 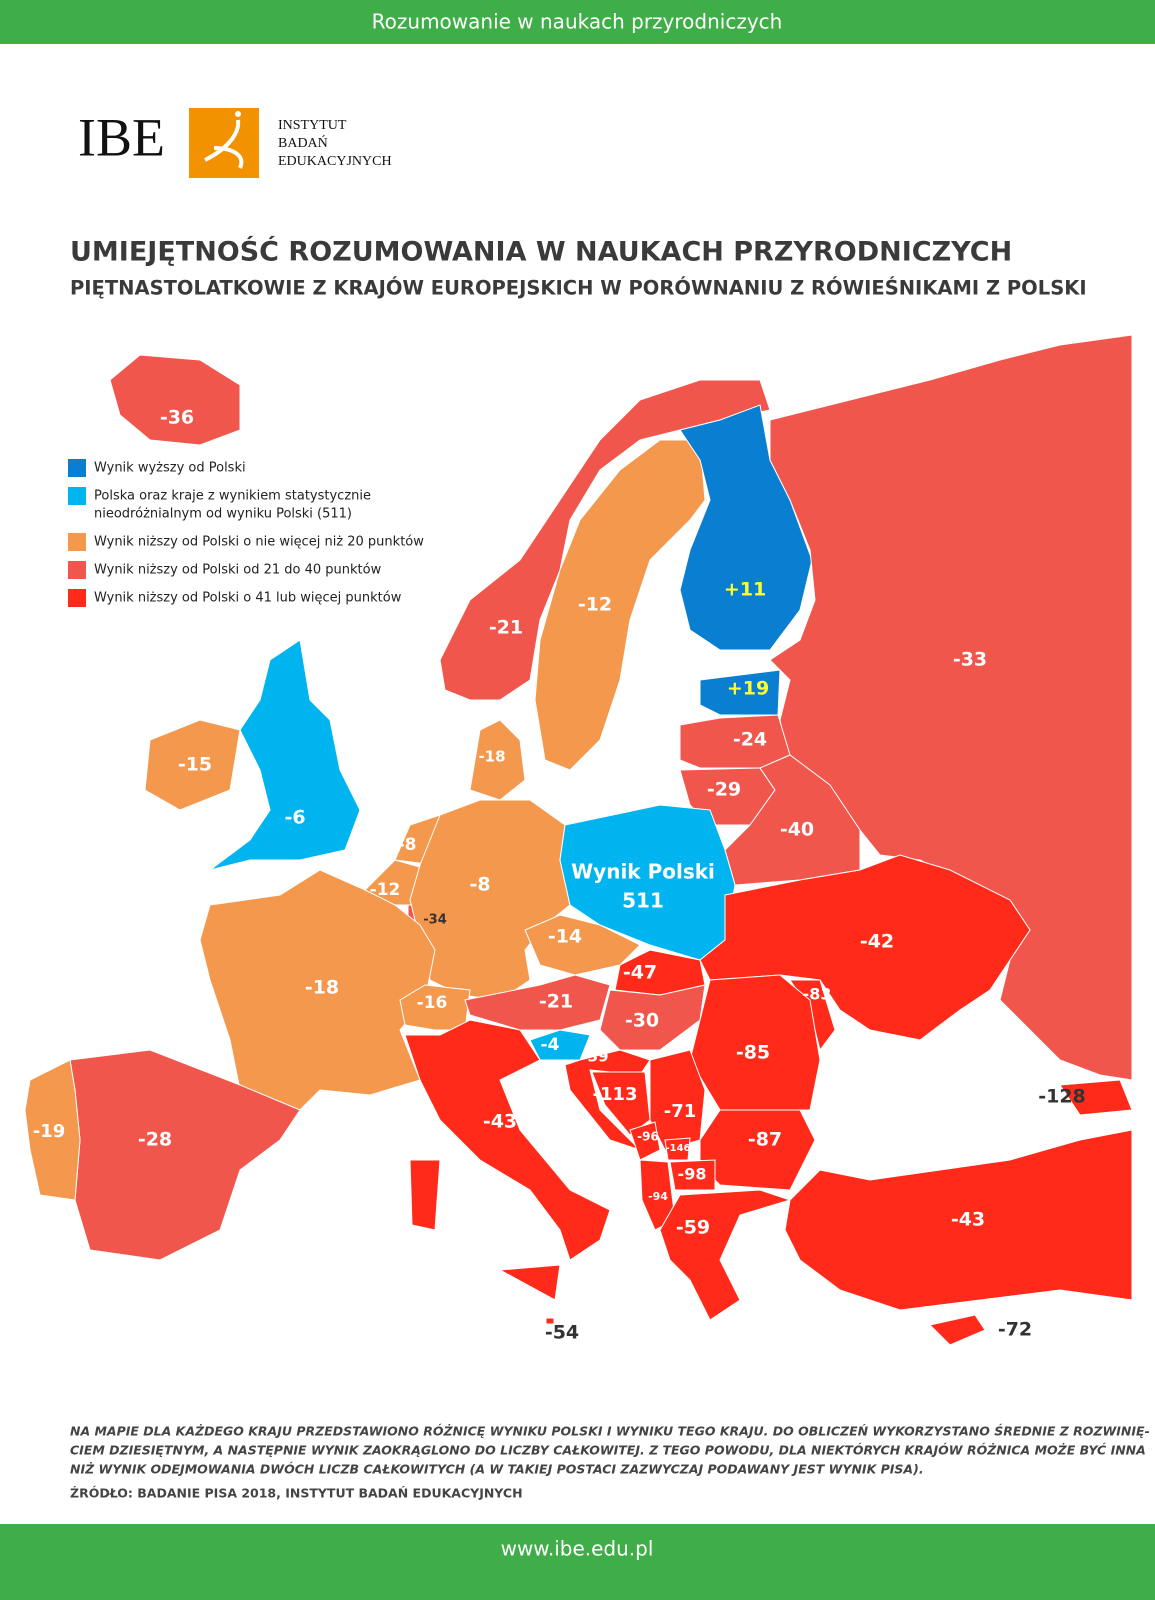 What do you see at coordinates (577, 1549) in the screenshot?
I see `footer-text: www.ibe.edu.pl` at bounding box center [577, 1549].